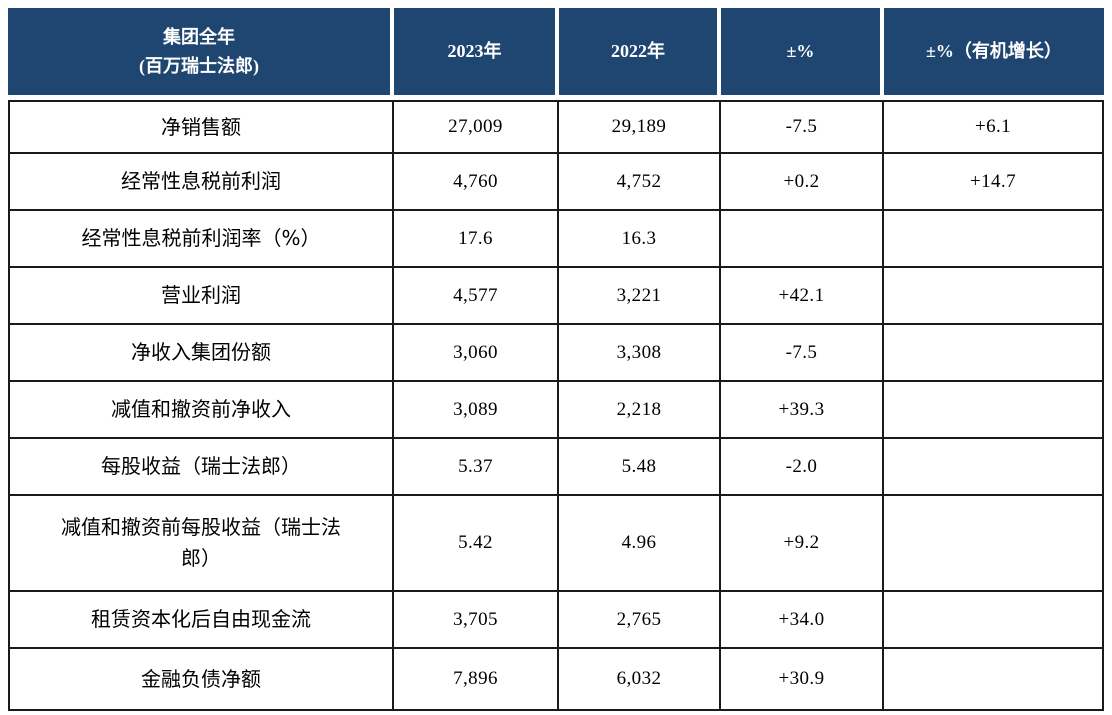  I want to click on cell-2022: 29,189, so click(640, 128).